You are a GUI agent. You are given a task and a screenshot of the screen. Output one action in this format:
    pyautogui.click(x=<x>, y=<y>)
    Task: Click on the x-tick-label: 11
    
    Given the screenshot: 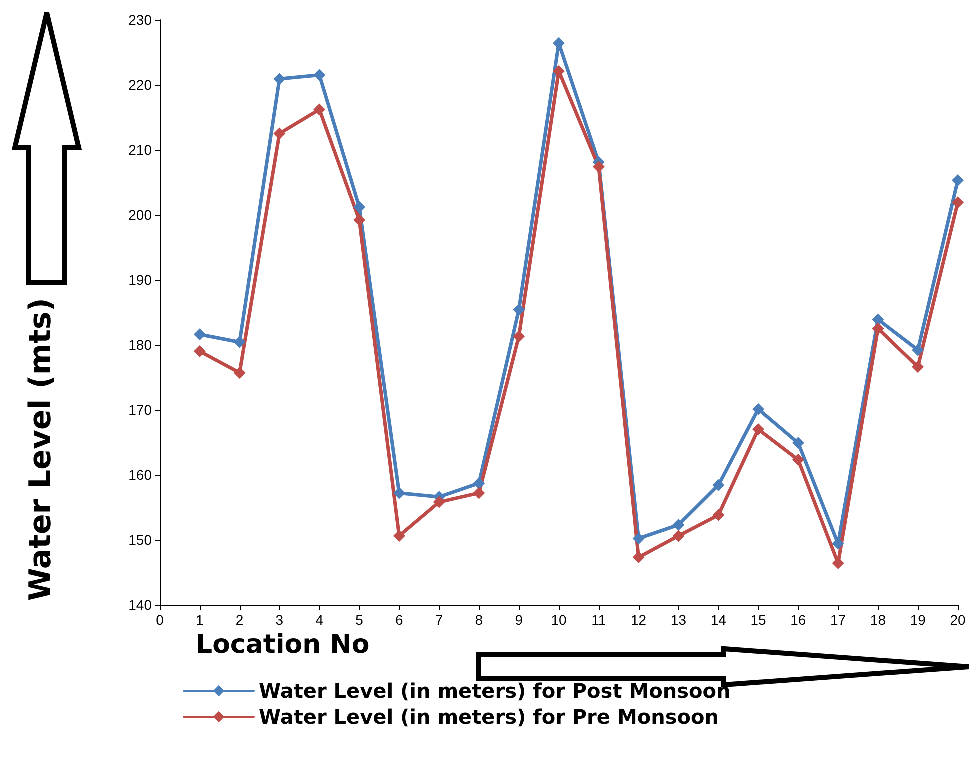 What is the action you would take?
    pyautogui.click(x=599, y=620)
    